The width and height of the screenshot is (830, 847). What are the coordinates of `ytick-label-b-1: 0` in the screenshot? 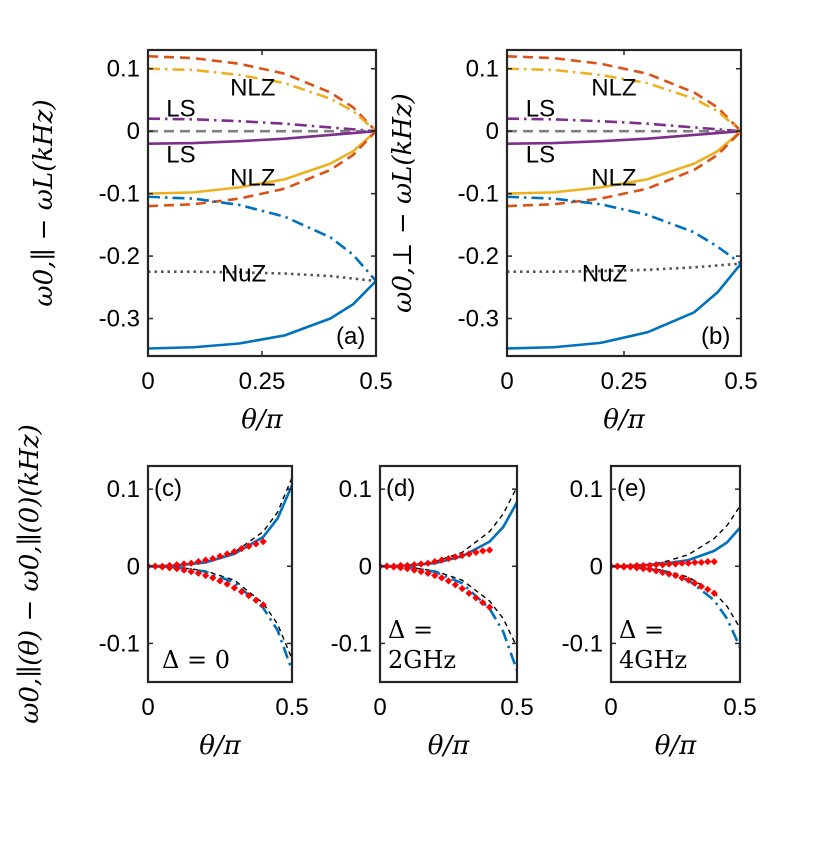 It's located at (492, 131).